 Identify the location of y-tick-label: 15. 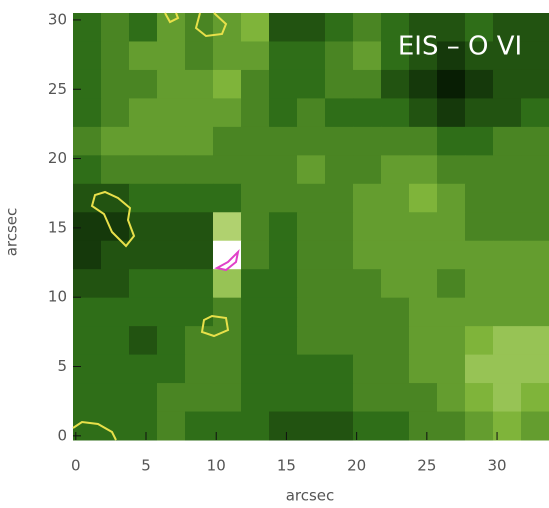
(57, 227).